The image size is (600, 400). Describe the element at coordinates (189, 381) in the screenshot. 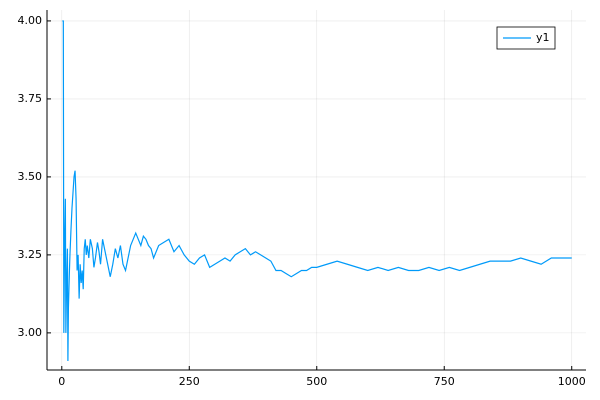

I see `x-tick-label: 250` at that location.